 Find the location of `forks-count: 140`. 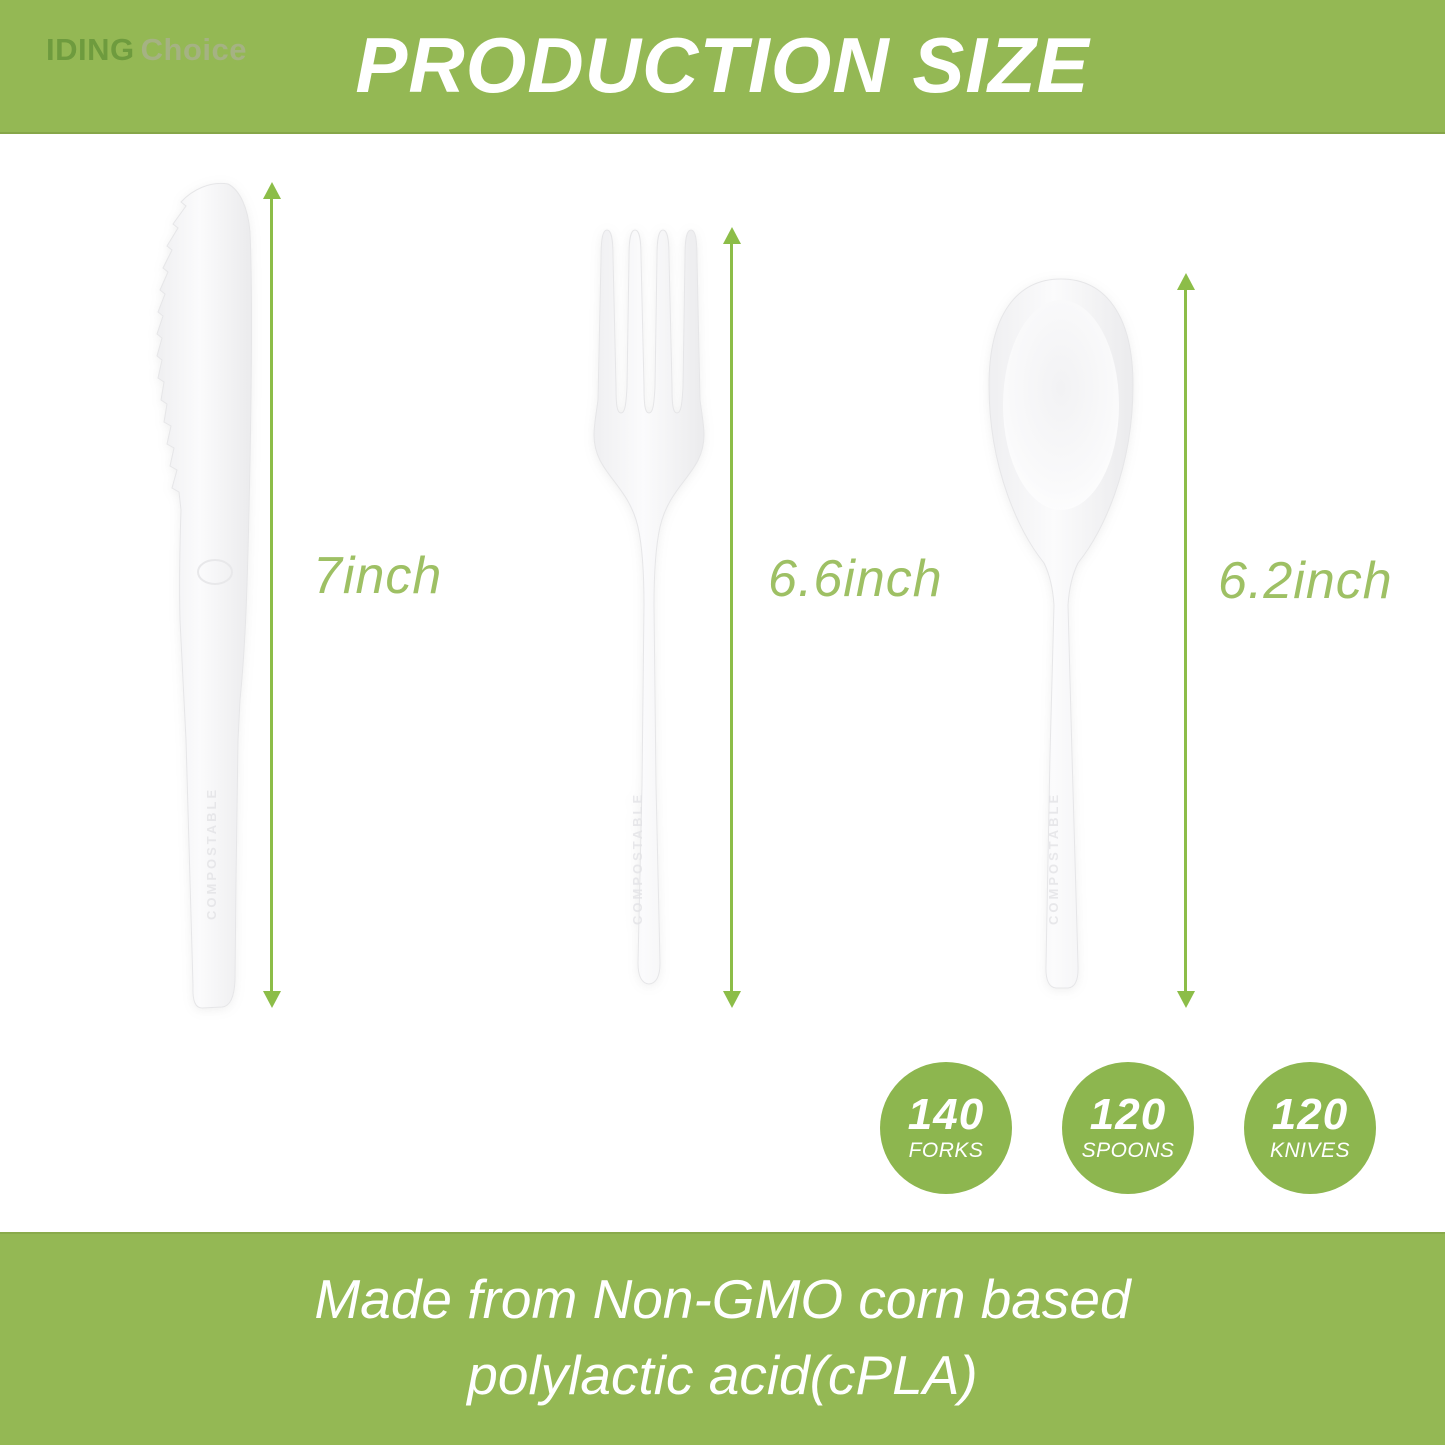

forks-count: 140 is located at coordinates (946, 1114).